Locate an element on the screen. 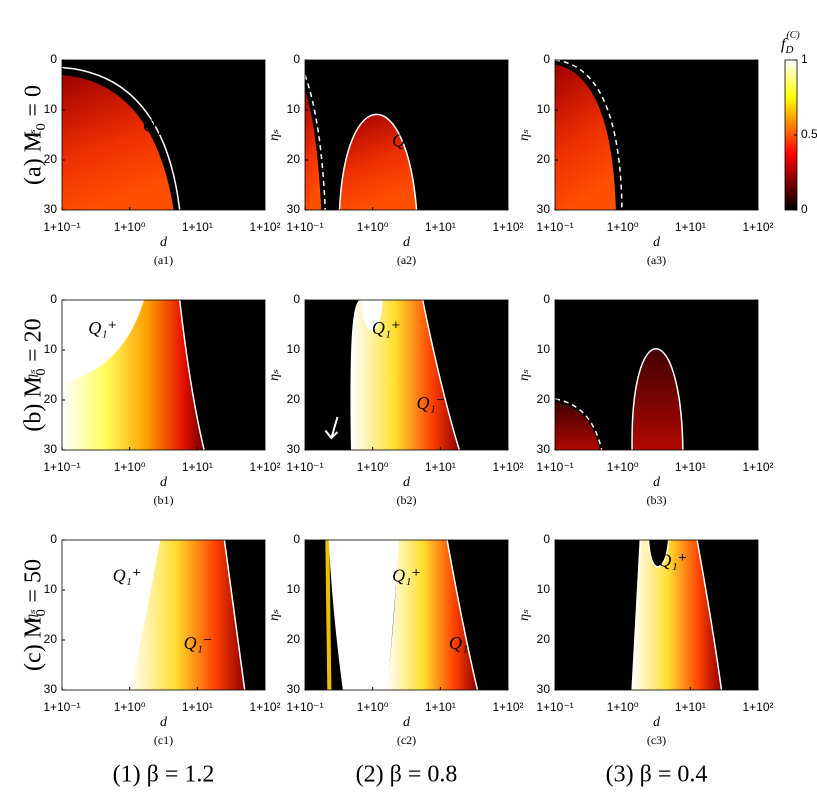 The image size is (817, 799). colorbar-tick-label: 1 is located at coordinates (804, 59).